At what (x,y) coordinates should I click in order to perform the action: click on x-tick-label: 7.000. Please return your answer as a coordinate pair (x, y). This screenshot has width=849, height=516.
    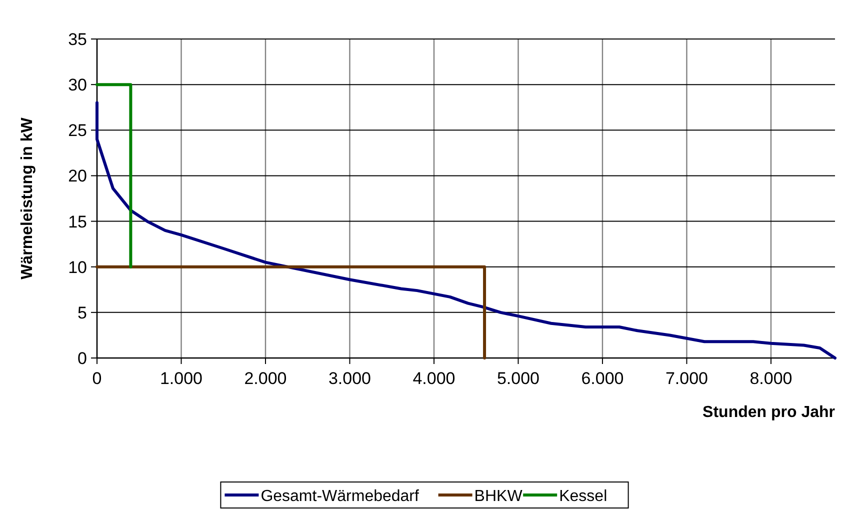
    Looking at the image, I should click on (686, 378).